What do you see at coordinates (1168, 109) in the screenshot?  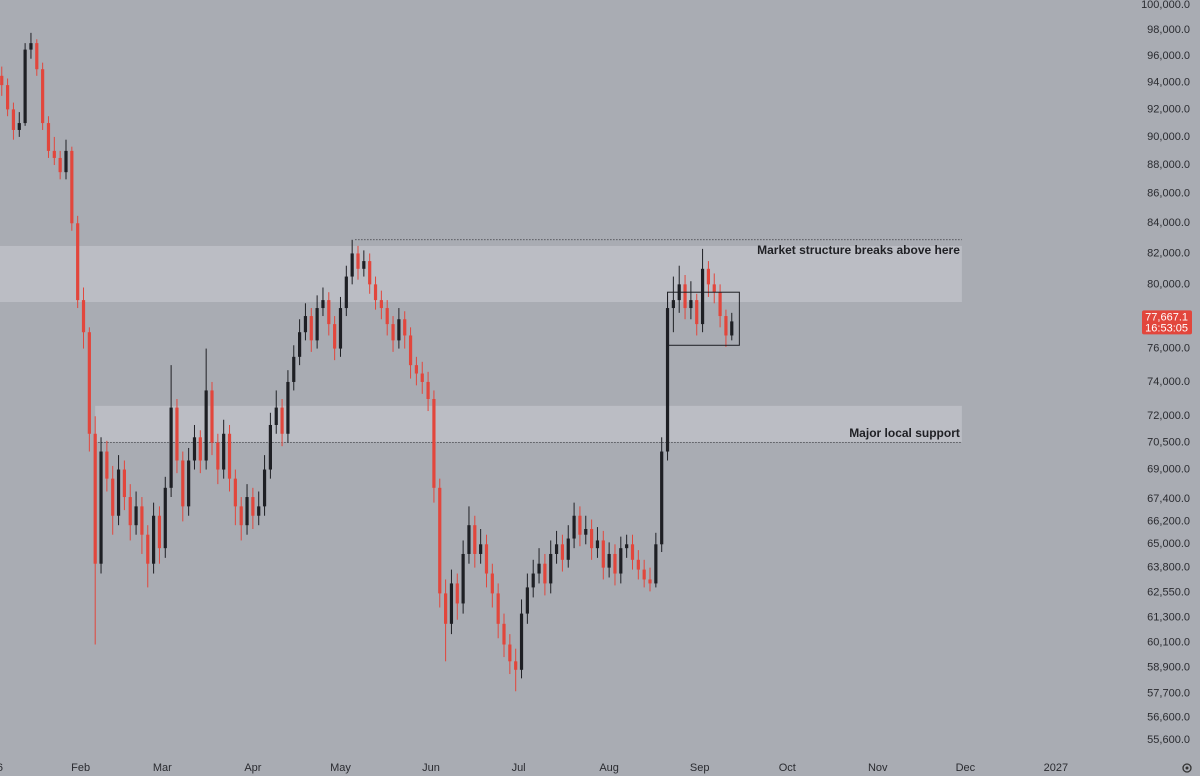 I see `y-tick-label: 92,000.0` at bounding box center [1168, 109].